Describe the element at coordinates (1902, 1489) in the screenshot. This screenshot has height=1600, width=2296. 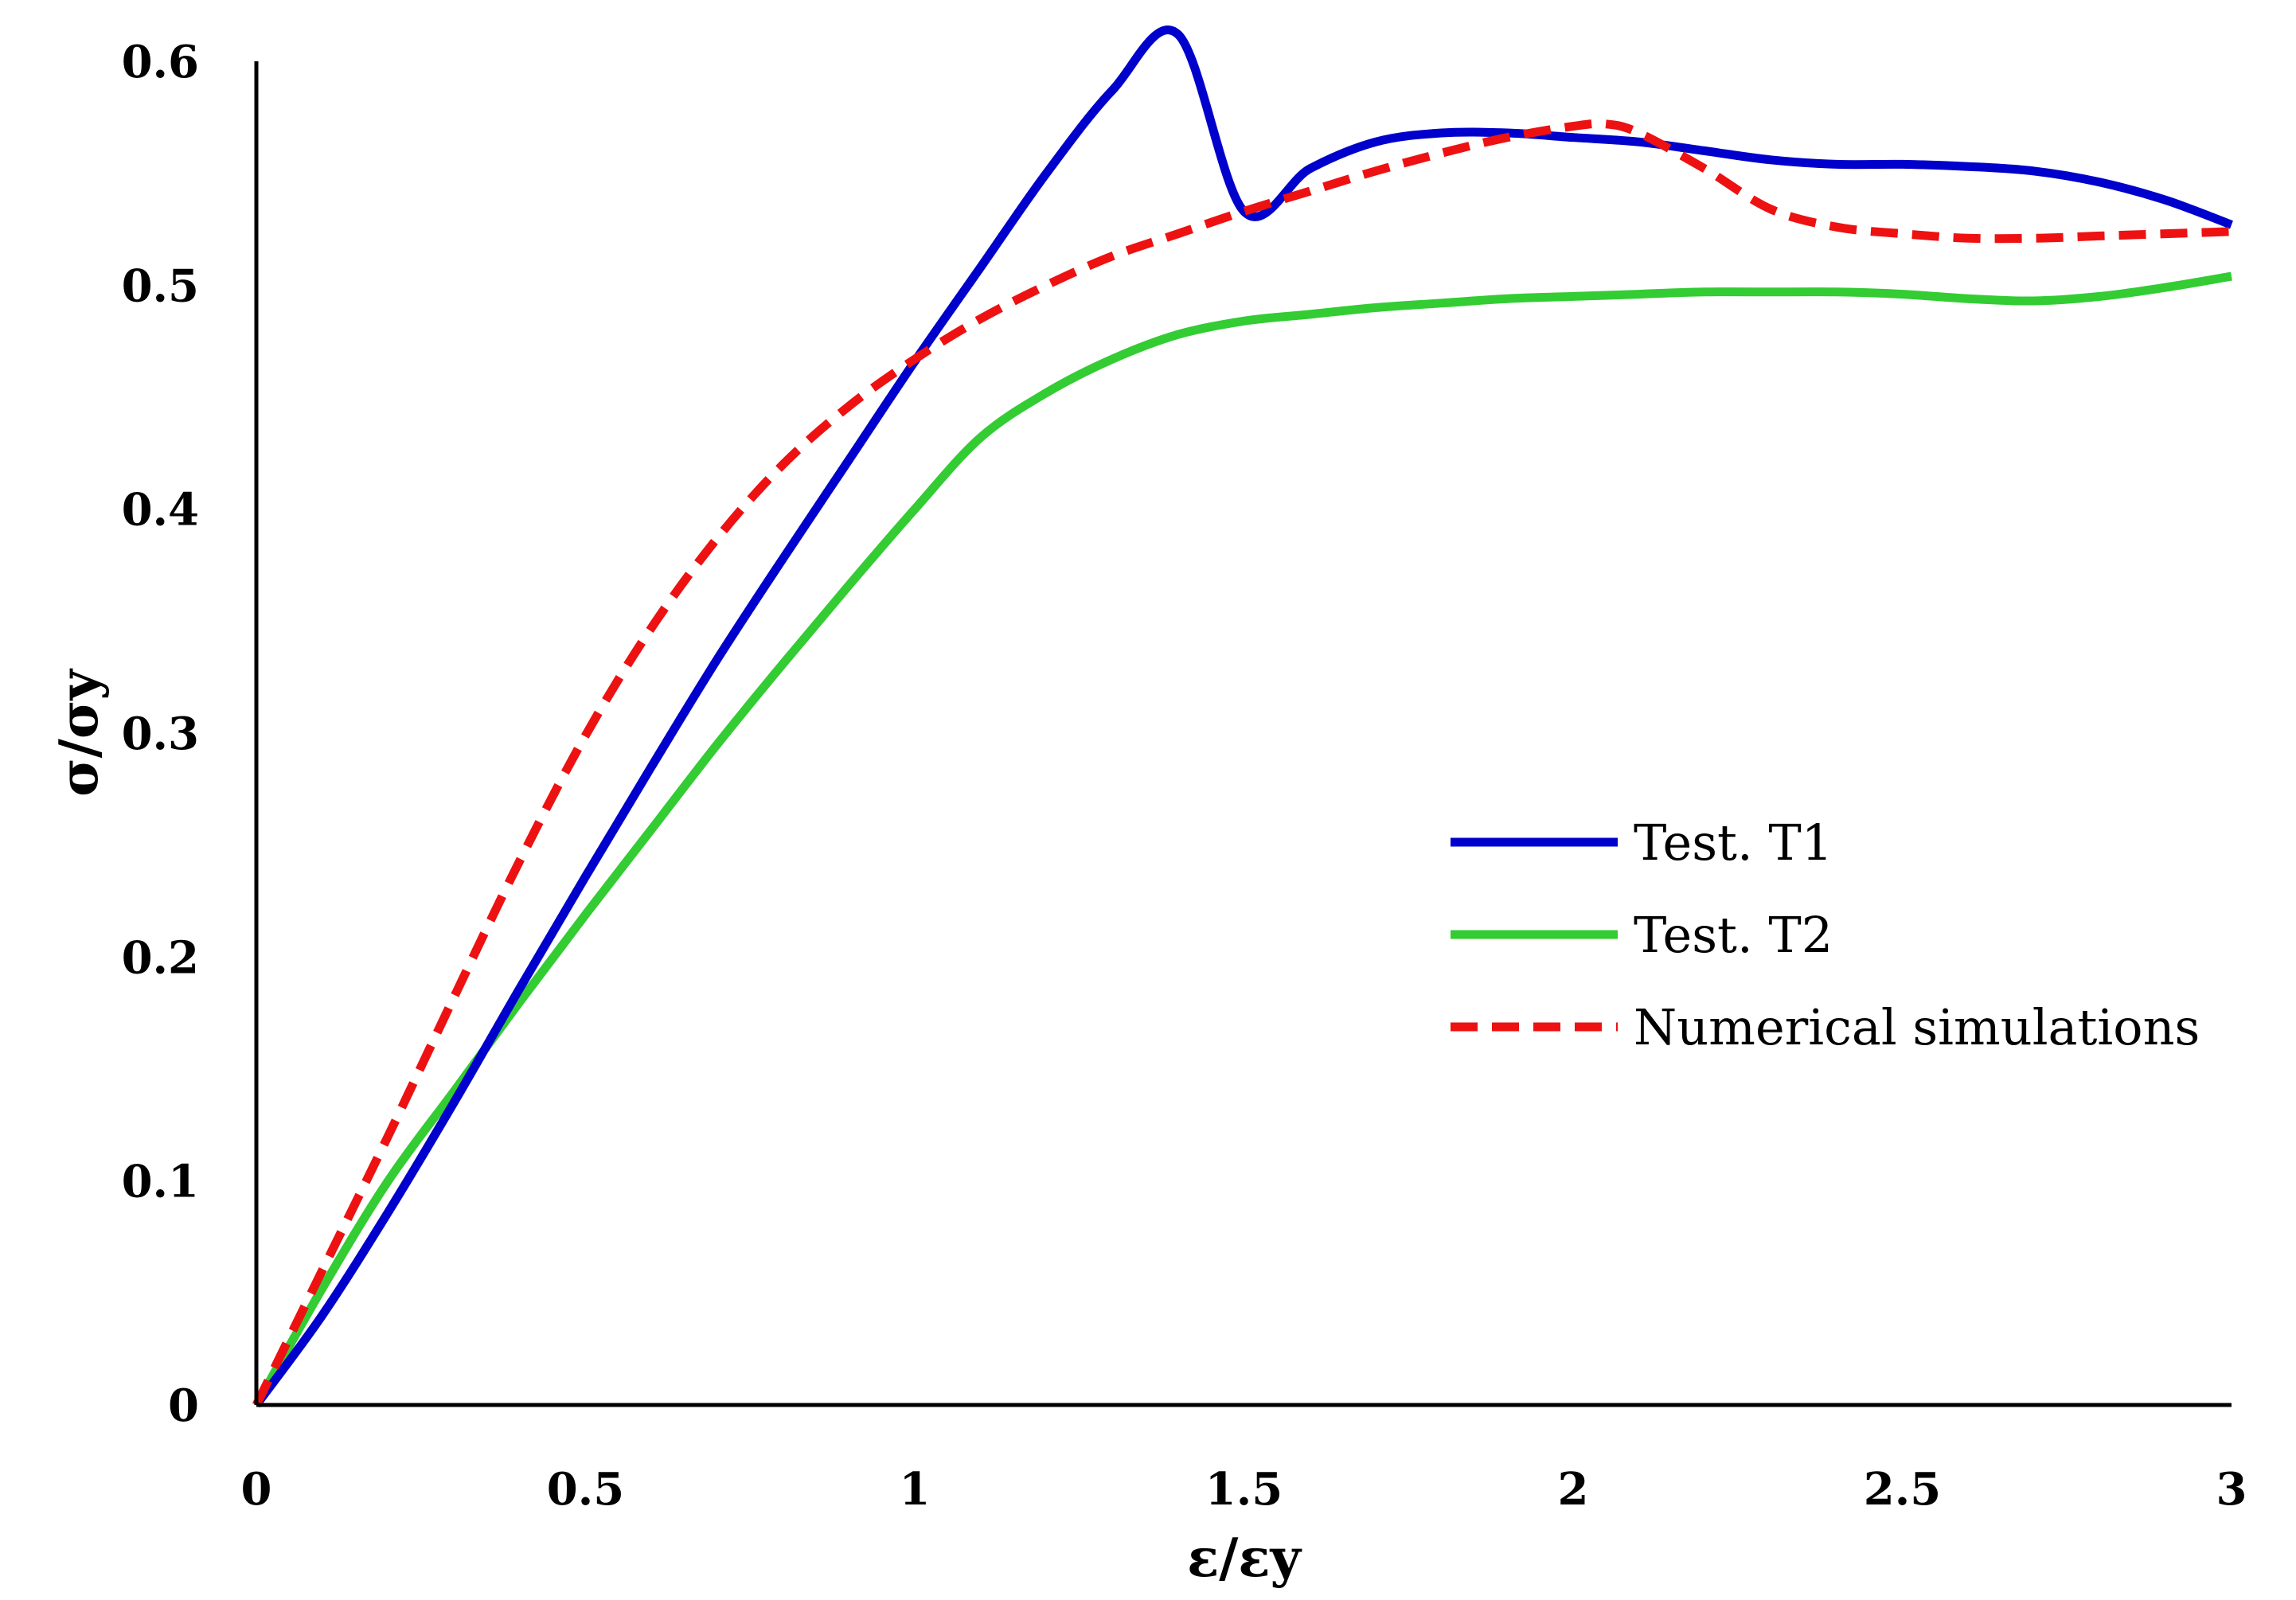
I see `x-tick-label: 2.5` at that location.